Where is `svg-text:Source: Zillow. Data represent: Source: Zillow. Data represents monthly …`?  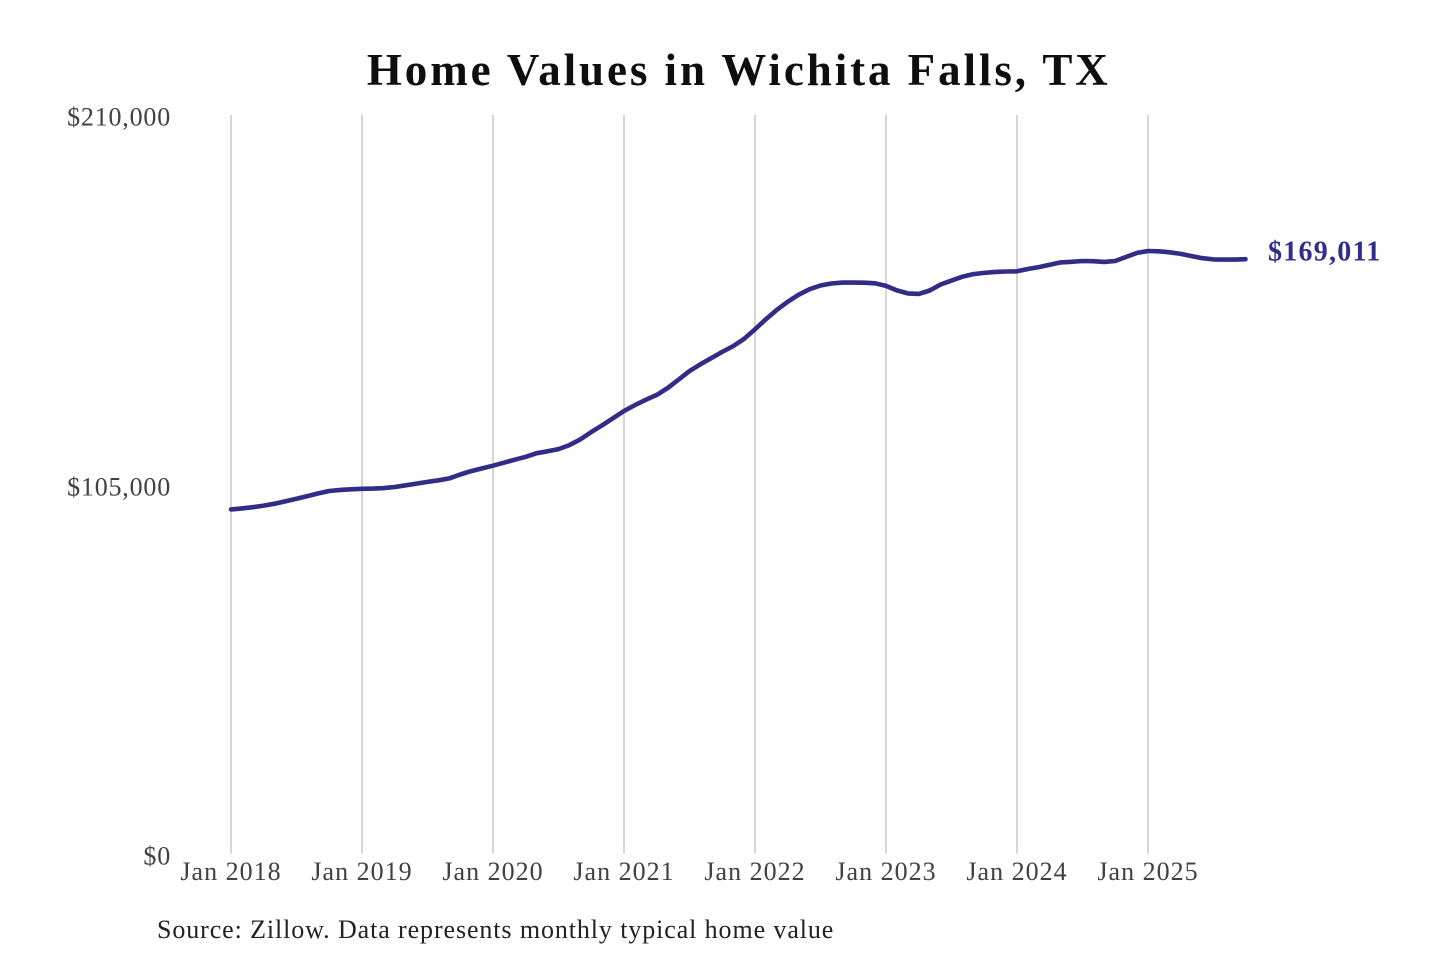 svg-text:Source: Zillow. Data represent: Source: Zillow. Data represents monthly … is located at coordinates (495, 929).